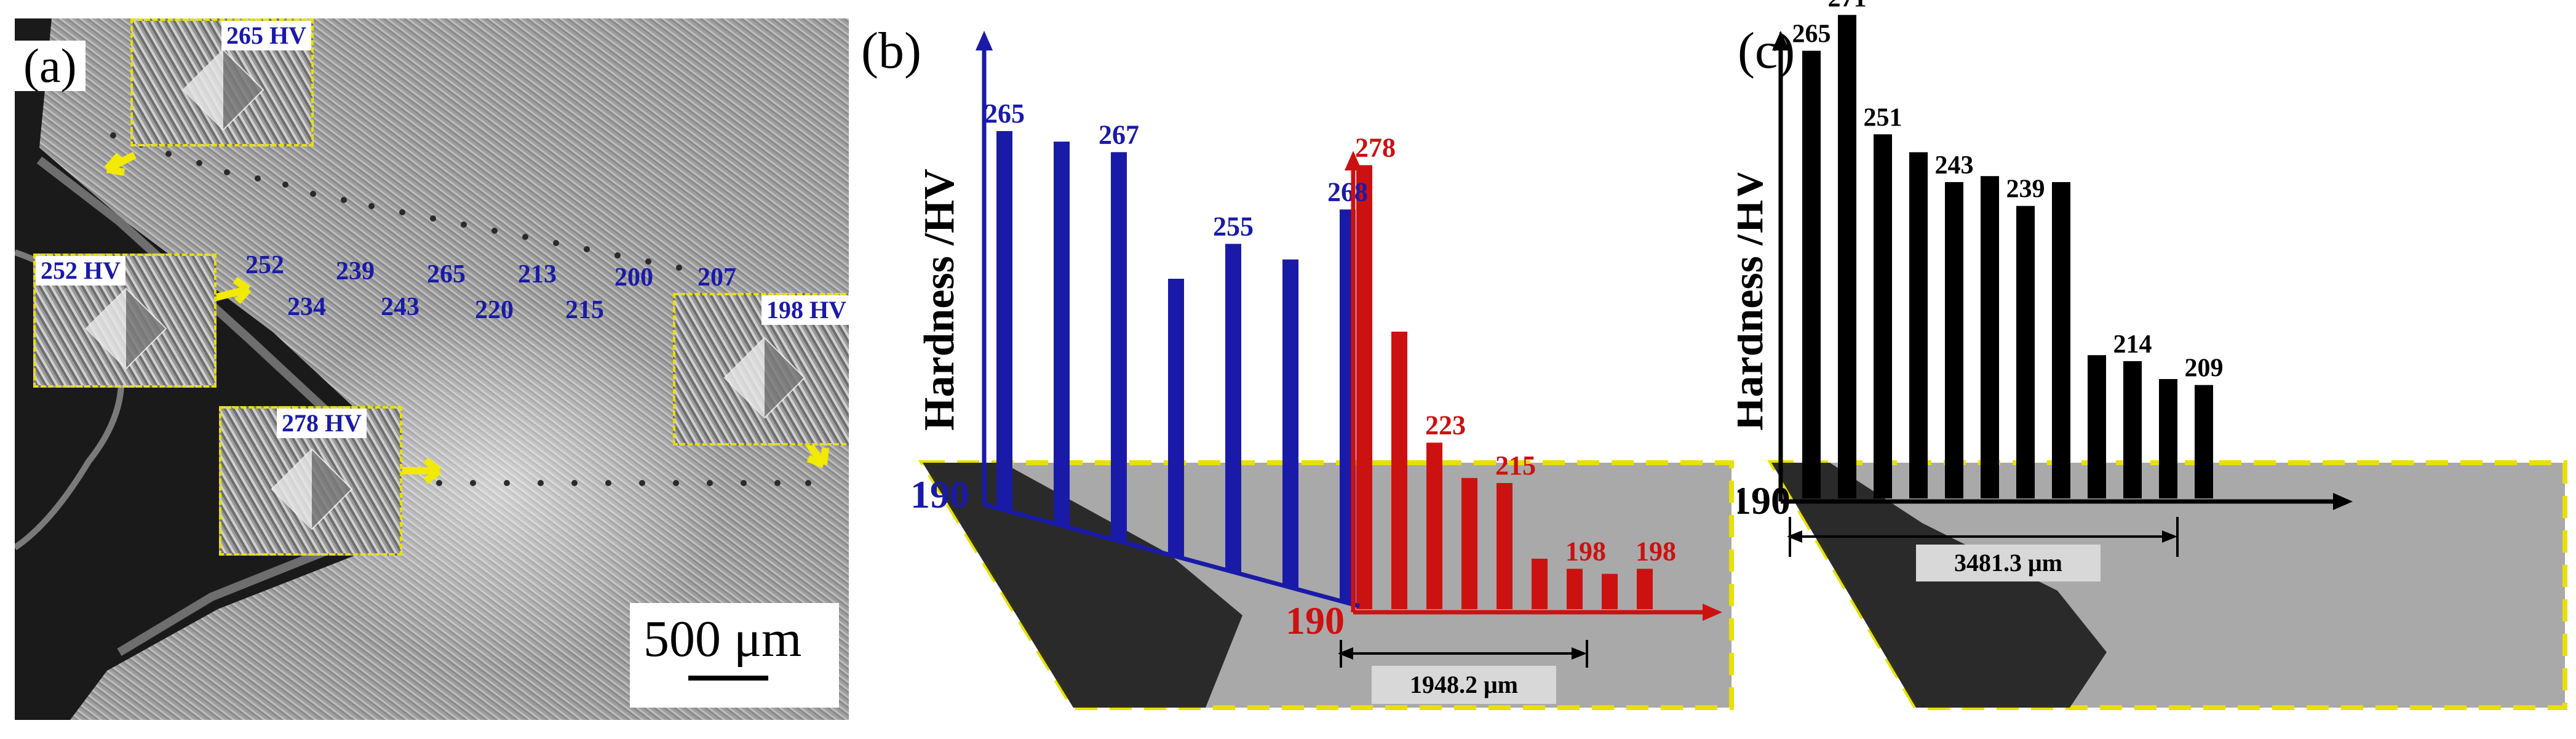 The height and width of the screenshot is (739, 2576). I want to click on scale-bar-label: 500 μm, so click(722, 639).